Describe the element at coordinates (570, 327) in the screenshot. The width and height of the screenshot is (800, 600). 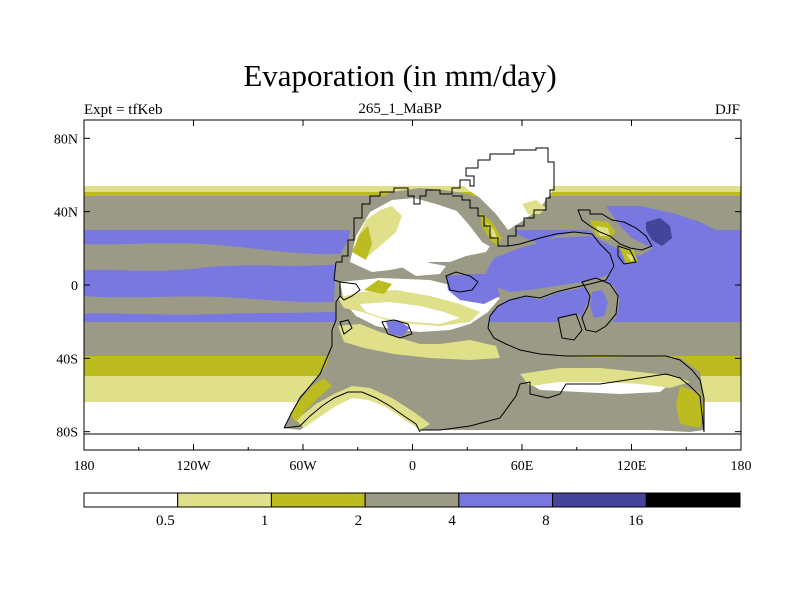
I see `island-outline-south` at that location.